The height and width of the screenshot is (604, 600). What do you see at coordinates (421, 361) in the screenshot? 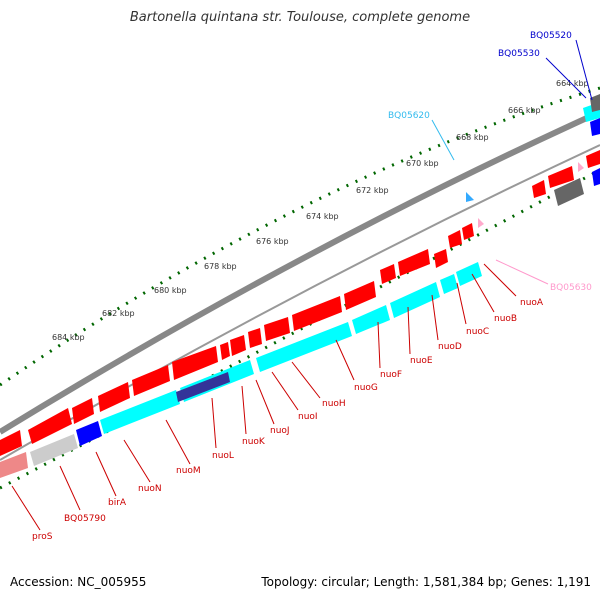
I see `gene-label-nuoE: nuoE` at bounding box center [421, 361].